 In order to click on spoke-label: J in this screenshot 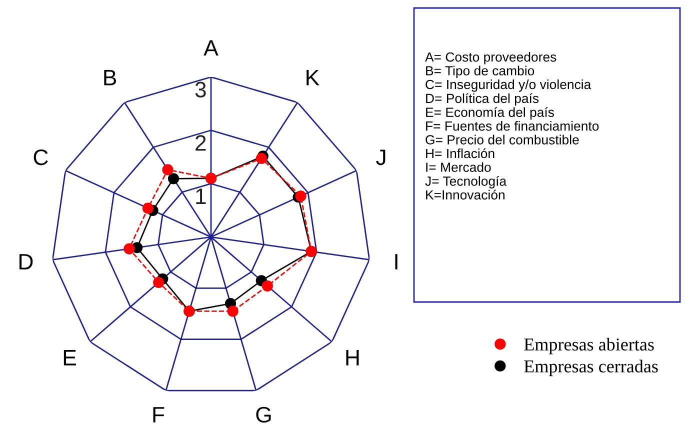, I will do `click(381, 158)`.